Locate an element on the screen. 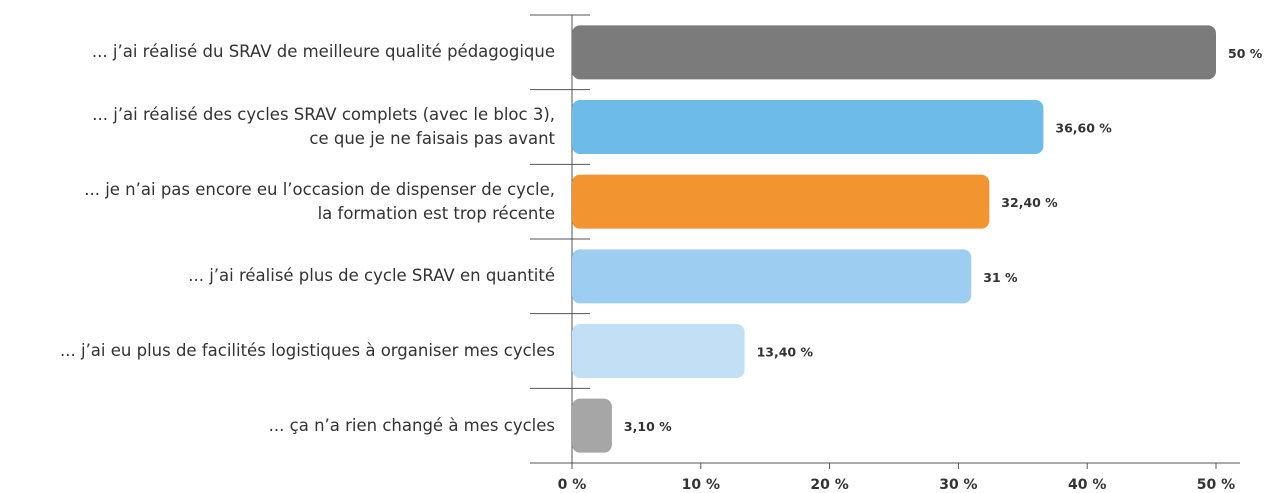 Image resolution: width=1265 pixels, height=493 pixels. x-tick-label: 30 % is located at coordinates (958, 485).